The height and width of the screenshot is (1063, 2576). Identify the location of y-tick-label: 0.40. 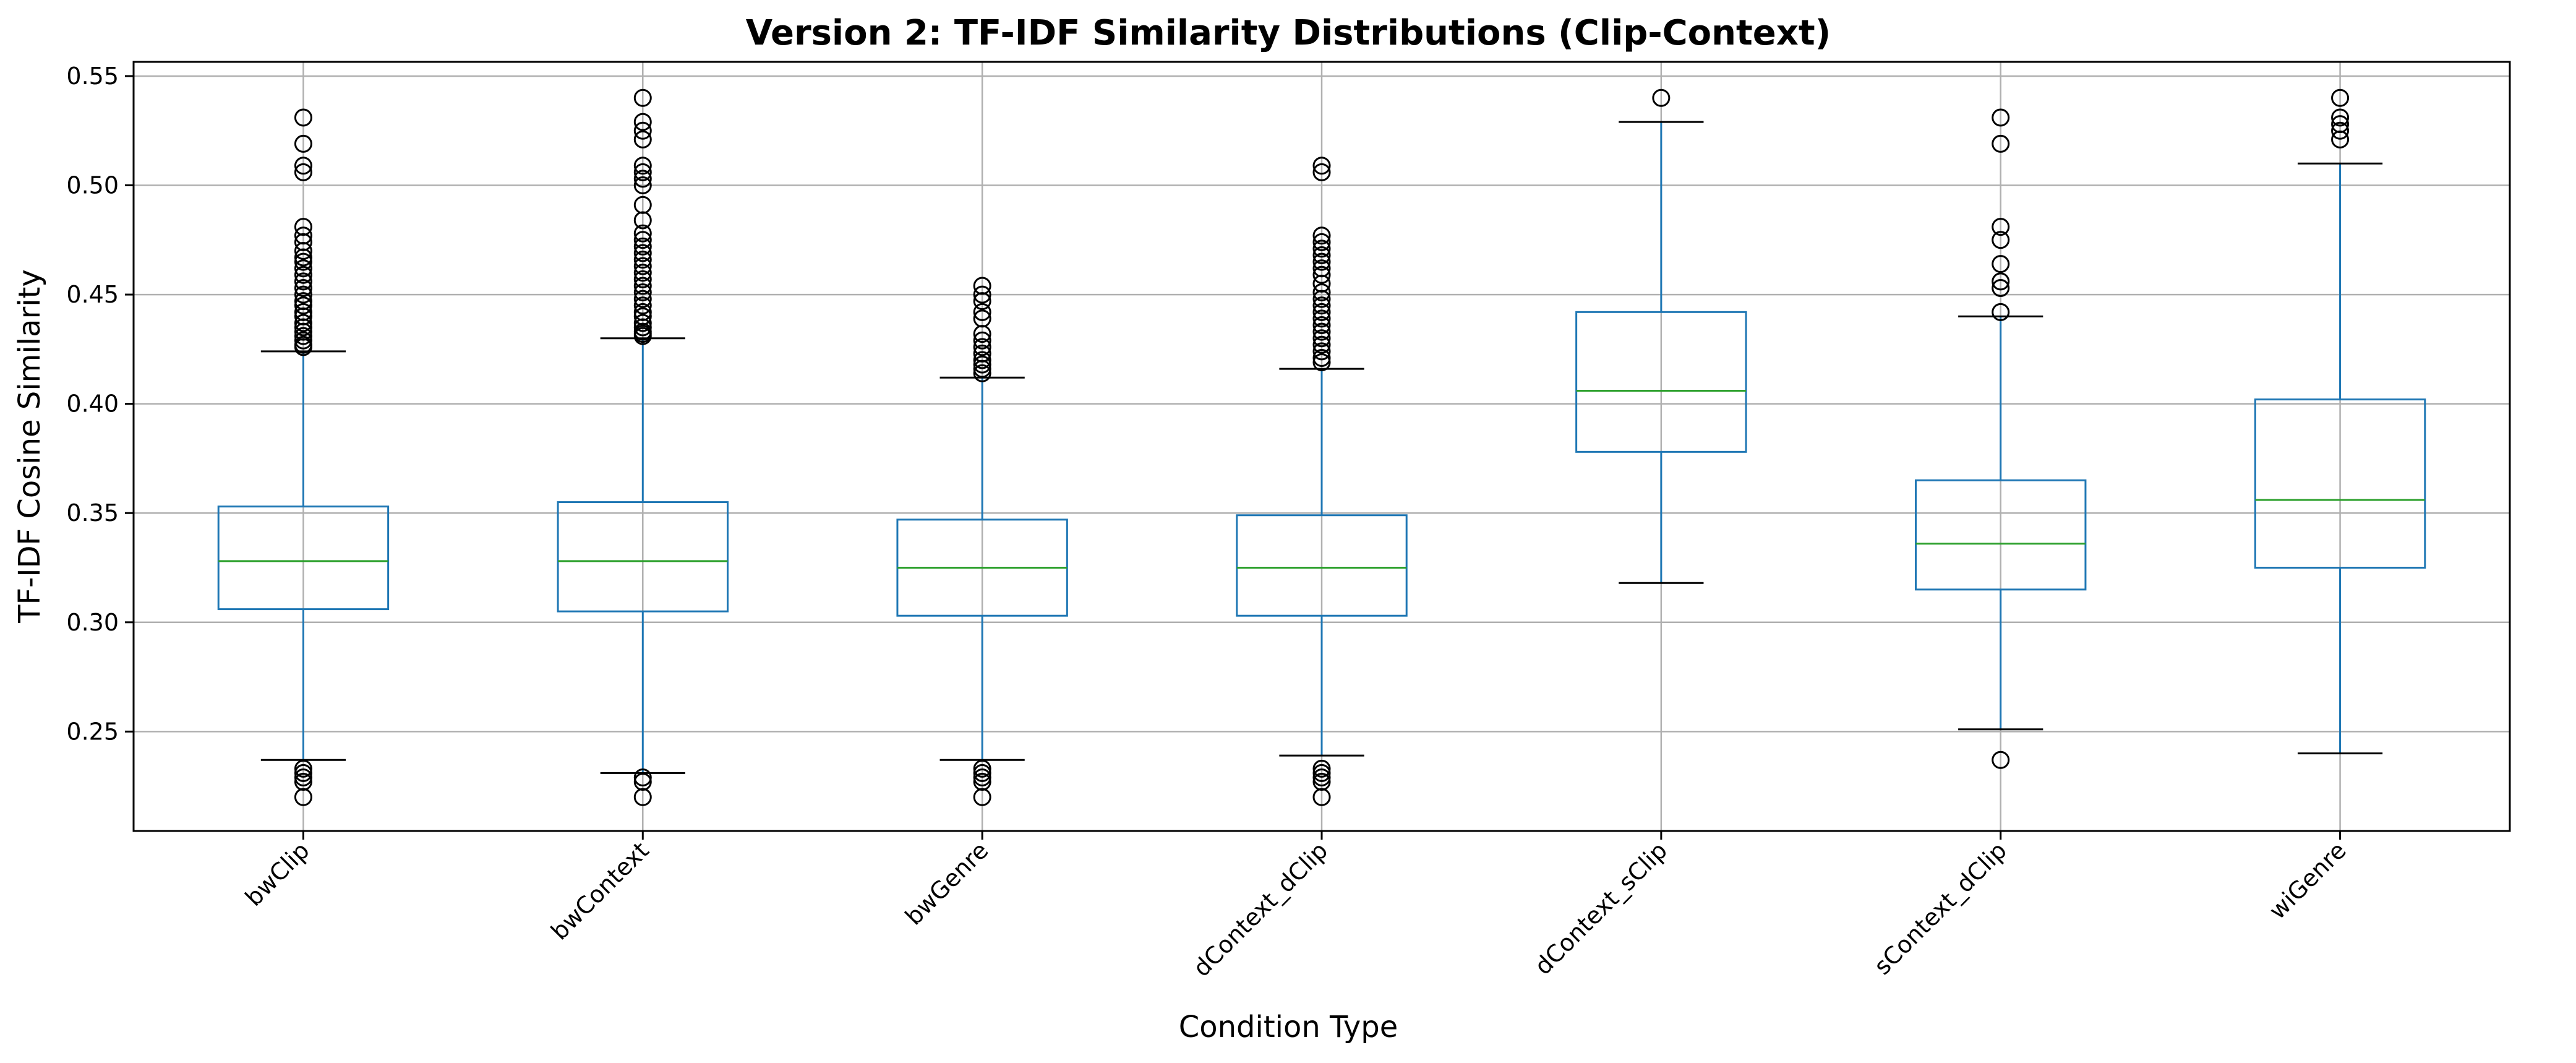
(92, 404).